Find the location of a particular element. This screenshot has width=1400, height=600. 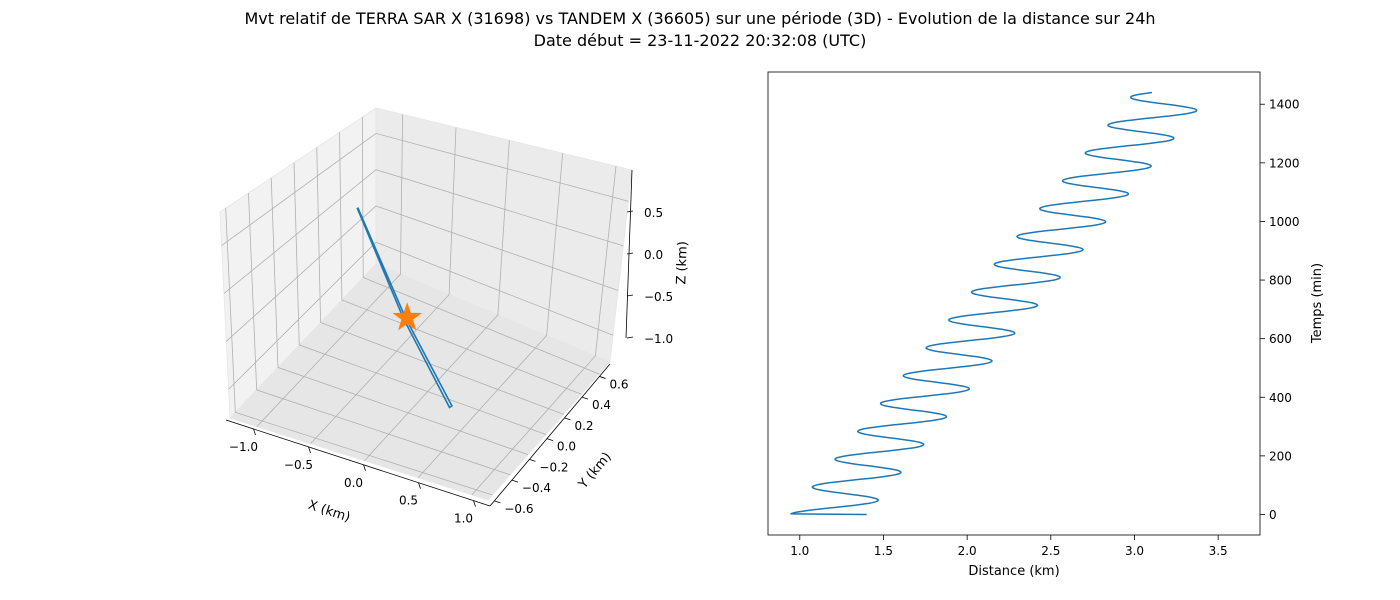

tick-label-y-time: 0 is located at coordinates (1273, 515).